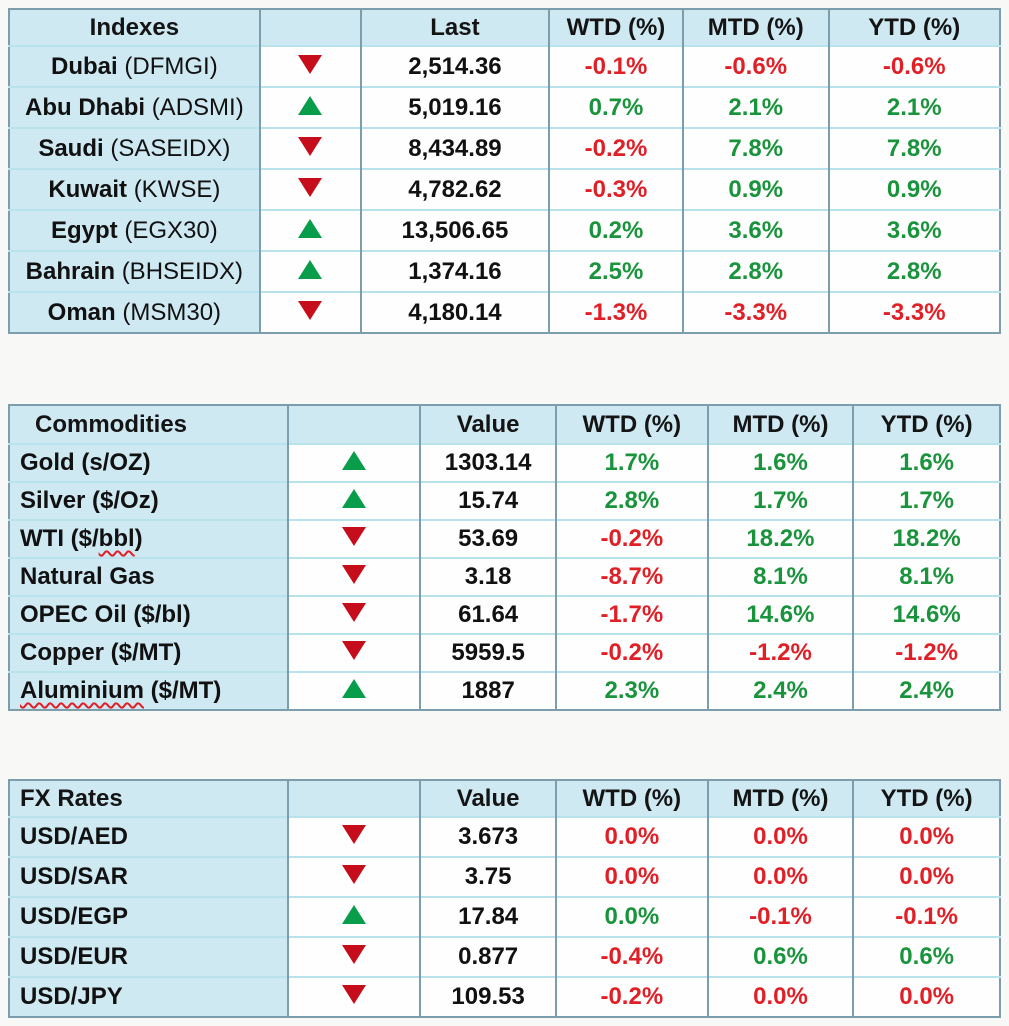 Image resolution: width=1009 pixels, height=1026 pixels. I want to click on value-cell: 5959.5, so click(488, 652).